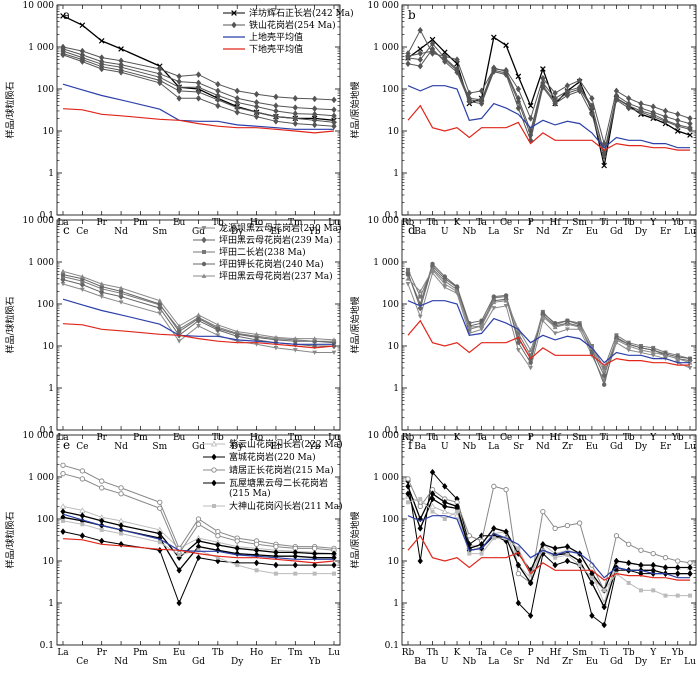 The height and width of the screenshot is (676, 700). What do you see at coordinates (51, 174) in the screenshot?
I see `y-tick-label: 1` at bounding box center [51, 174].